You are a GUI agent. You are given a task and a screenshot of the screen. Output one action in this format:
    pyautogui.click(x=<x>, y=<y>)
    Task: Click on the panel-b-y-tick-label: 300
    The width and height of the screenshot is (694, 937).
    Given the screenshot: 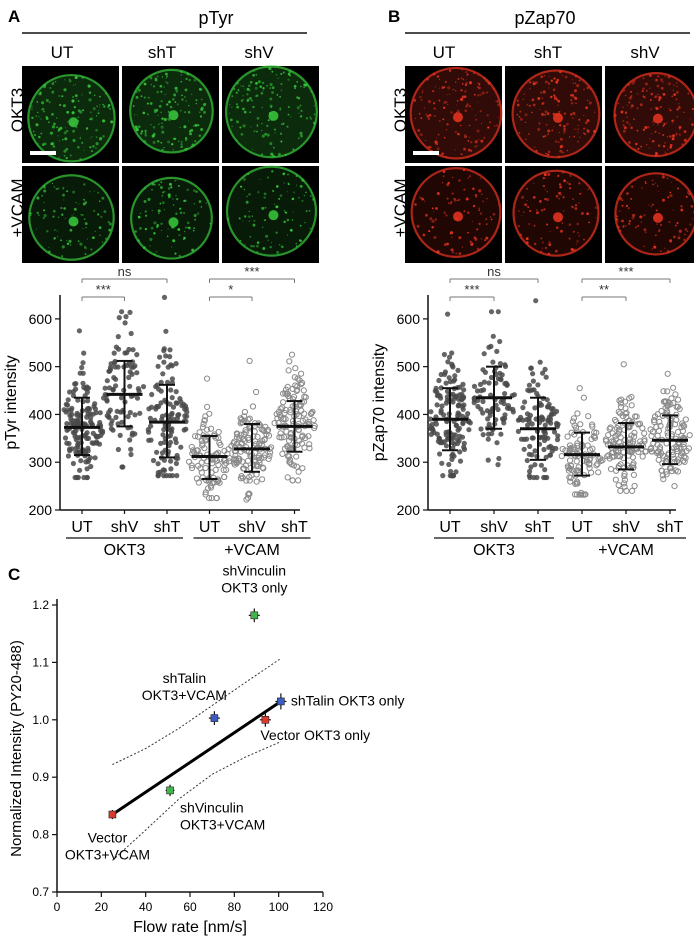 What is the action you would take?
    pyautogui.click(x=409, y=462)
    